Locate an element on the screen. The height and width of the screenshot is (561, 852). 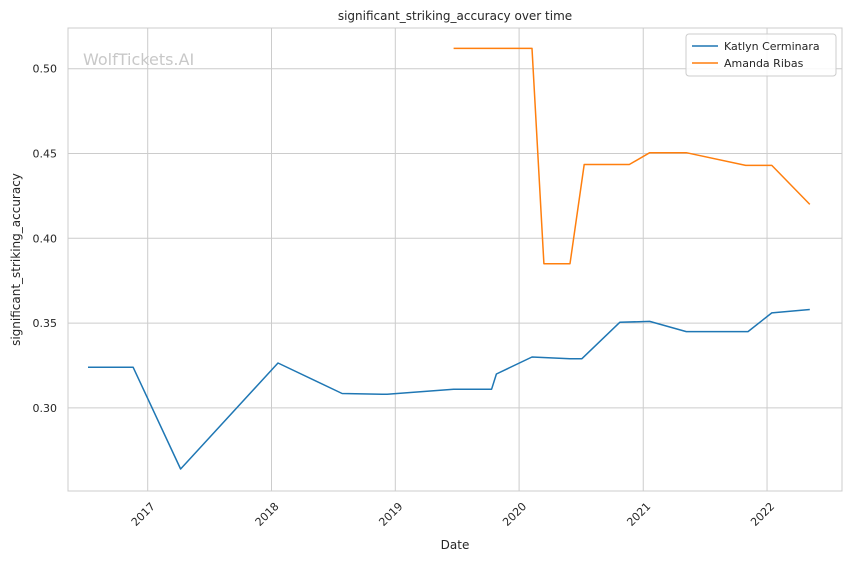
legend-entries: Katlyn Cerminara Amanda Ribas is located at coordinates (756, 55).